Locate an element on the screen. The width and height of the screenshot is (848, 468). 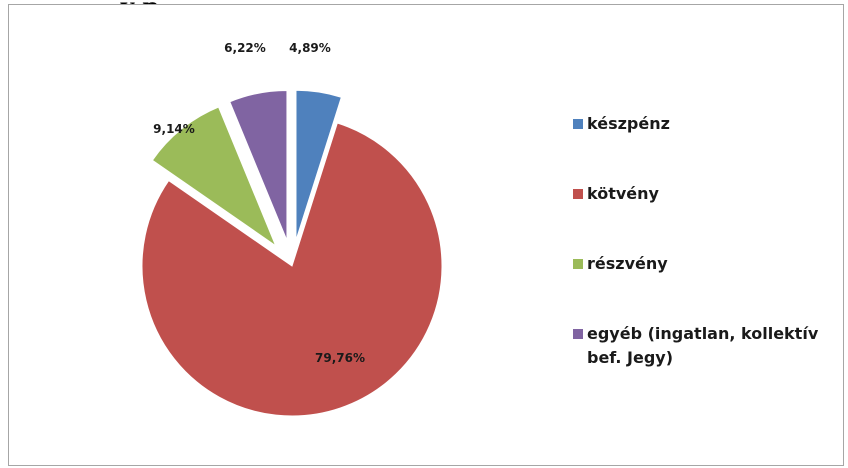
legend-swatch-kotveny is located at coordinates (578, 194).